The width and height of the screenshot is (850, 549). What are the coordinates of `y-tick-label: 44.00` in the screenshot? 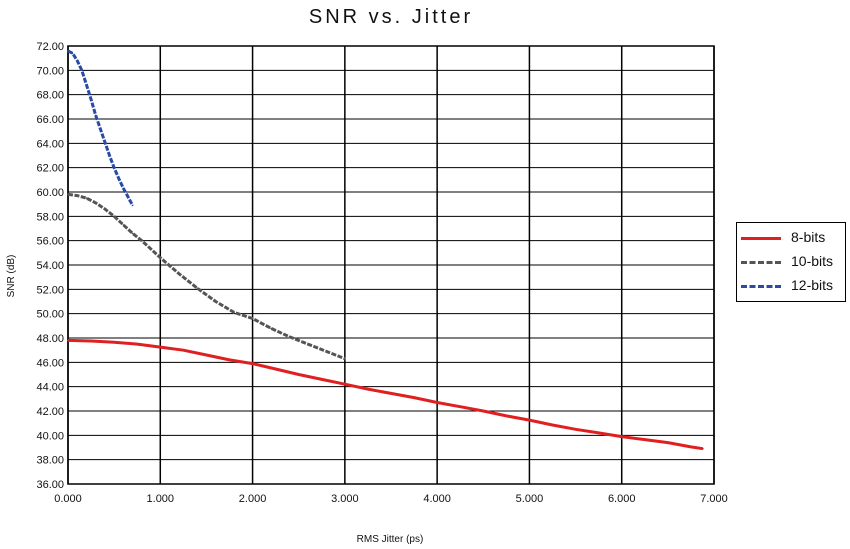 It's located at (50, 388).